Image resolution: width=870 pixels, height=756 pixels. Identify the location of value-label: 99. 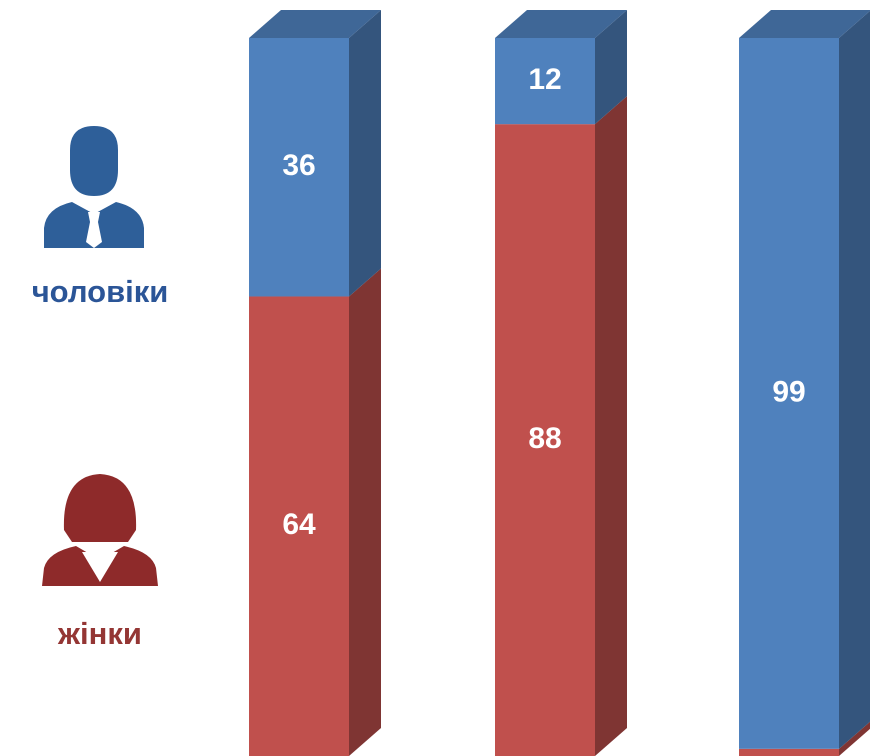
(788, 391).